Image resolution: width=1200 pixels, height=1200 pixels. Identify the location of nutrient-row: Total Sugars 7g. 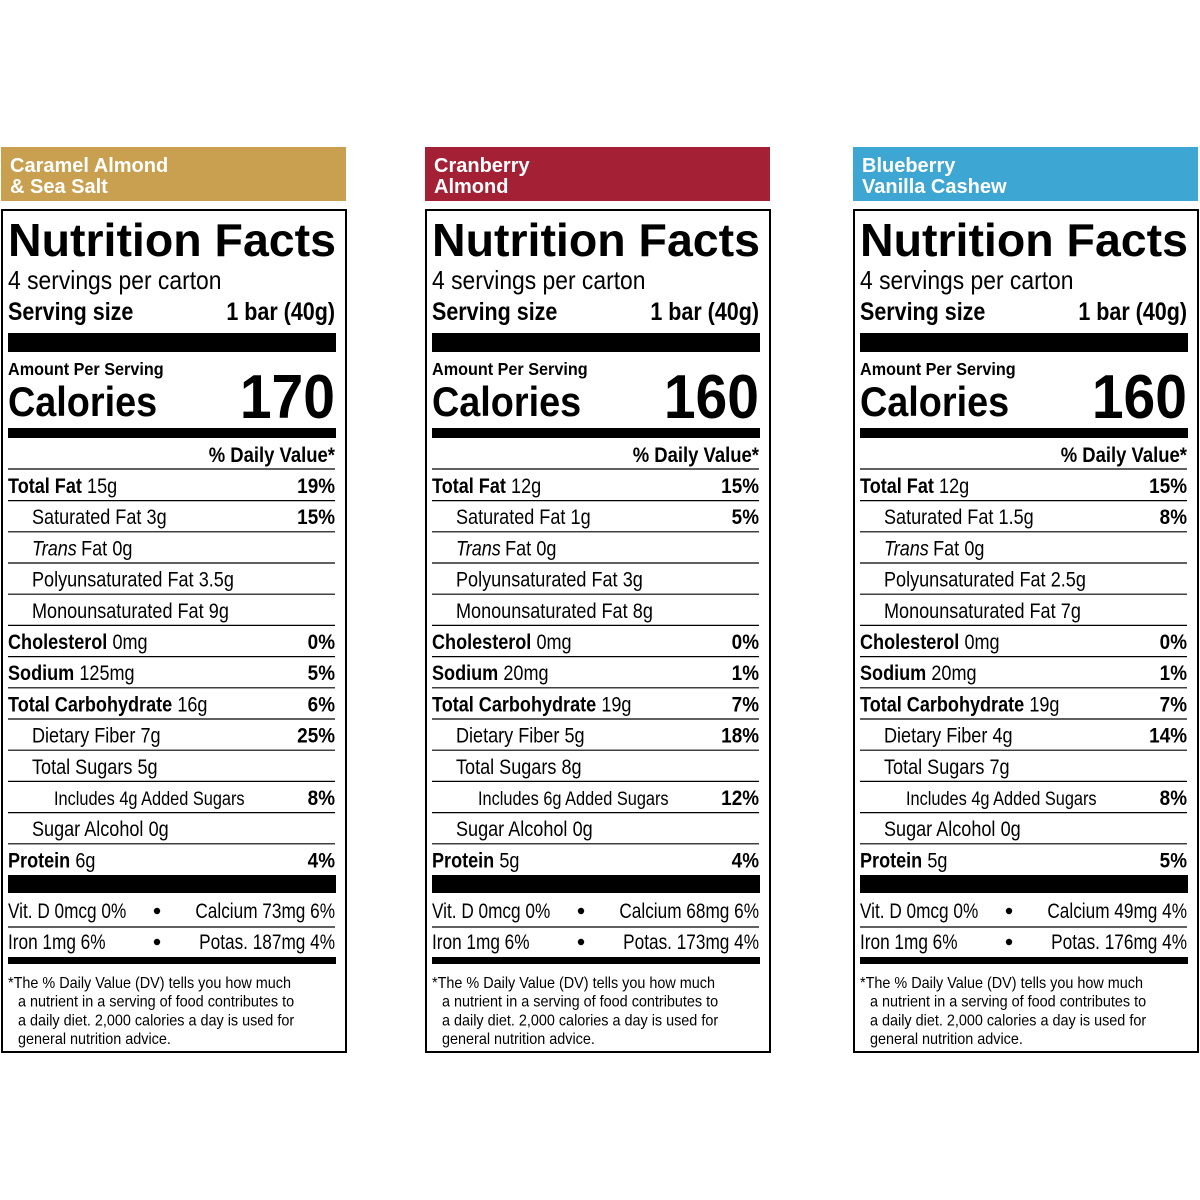
(947, 768).